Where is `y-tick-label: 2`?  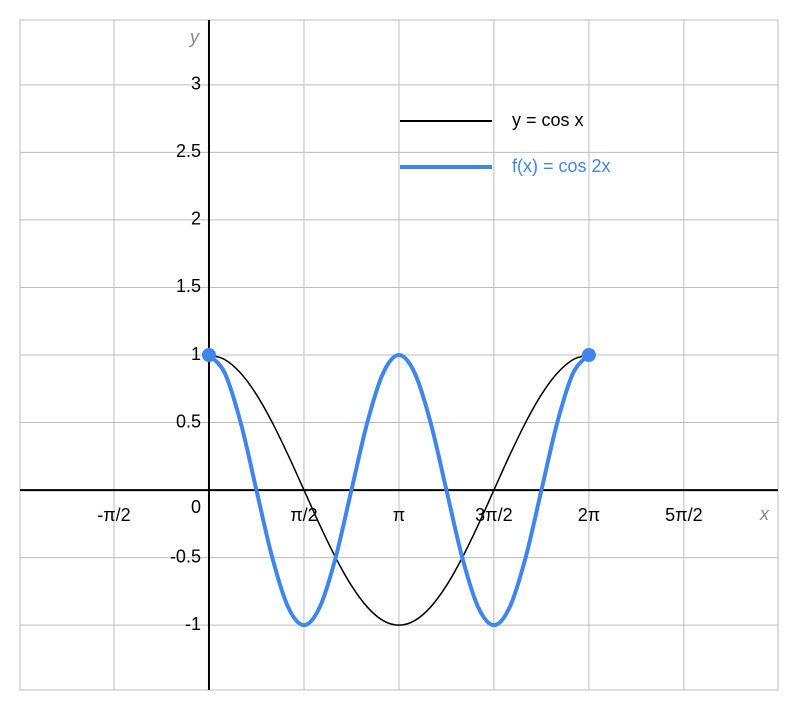 y-tick-label: 2 is located at coordinates (196, 219).